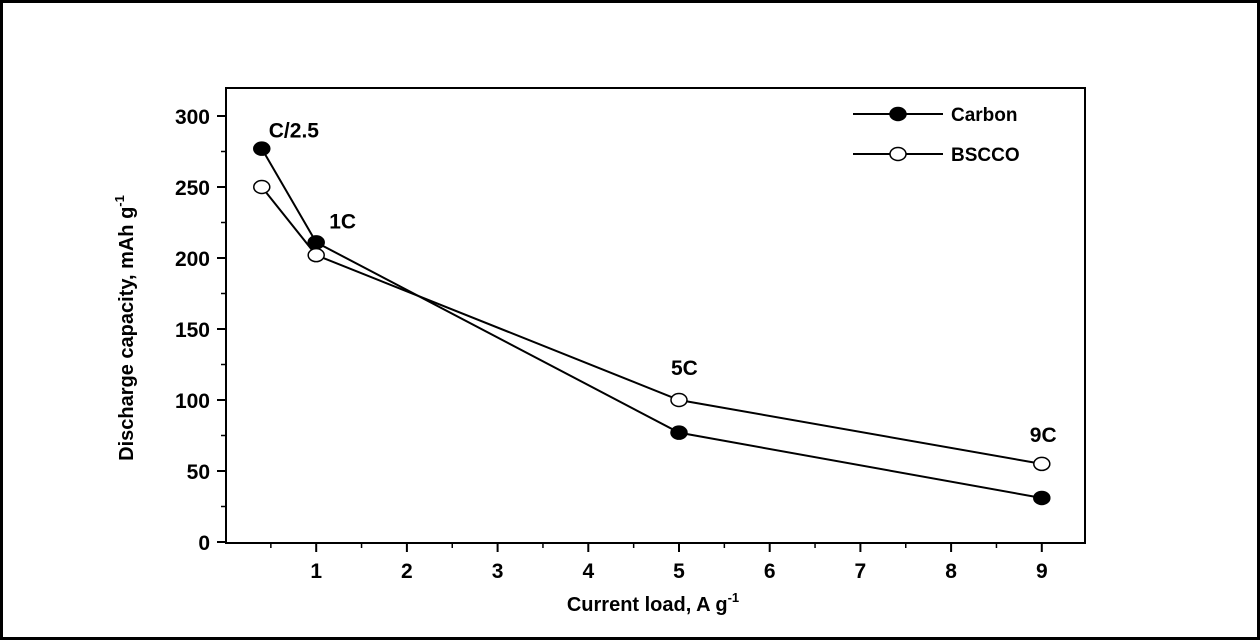 The height and width of the screenshot is (643, 1260). Describe the element at coordinates (119, 201) in the screenshot. I see `y-axis-title-superscript: -1` at that location.